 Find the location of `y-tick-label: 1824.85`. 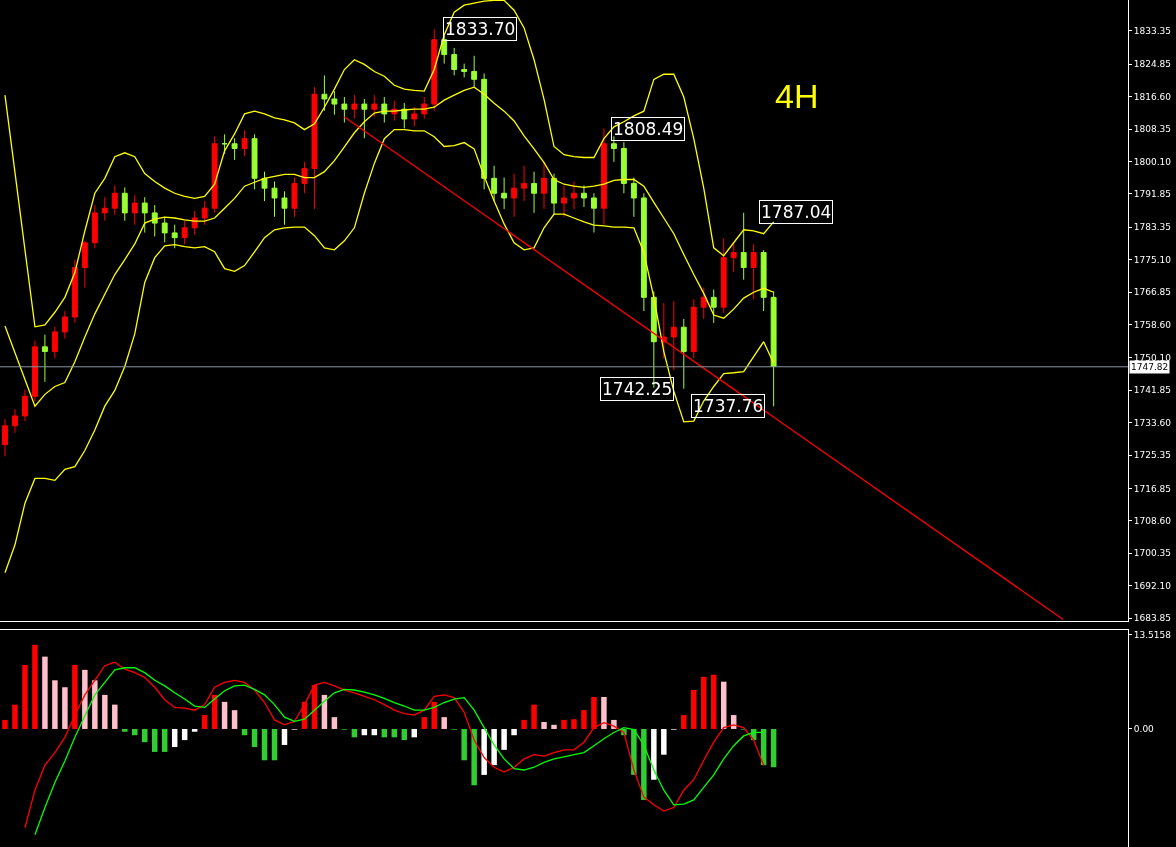

y-tick-label: 1824.85 is located at coordinates (1152, 64).